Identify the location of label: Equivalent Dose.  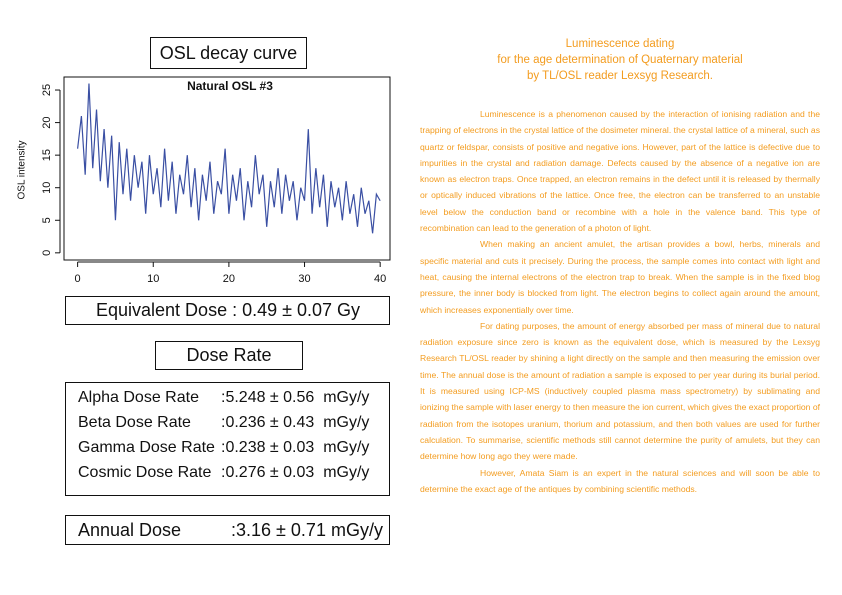
(162, 310).